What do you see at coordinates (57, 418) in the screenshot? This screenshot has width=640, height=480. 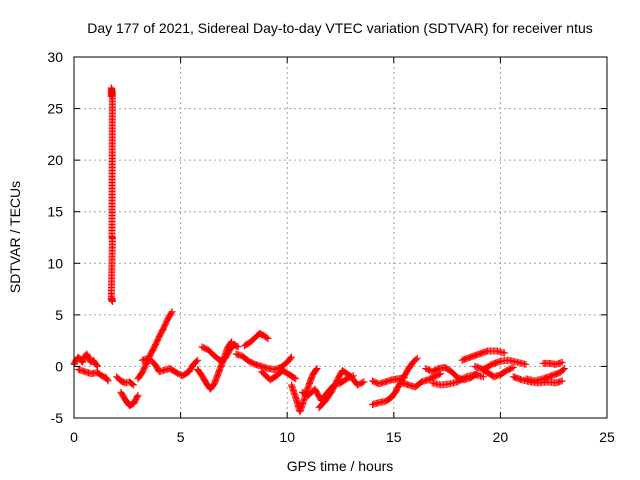 I see `y-tick-label: -5` at bounding box center [57, 418].